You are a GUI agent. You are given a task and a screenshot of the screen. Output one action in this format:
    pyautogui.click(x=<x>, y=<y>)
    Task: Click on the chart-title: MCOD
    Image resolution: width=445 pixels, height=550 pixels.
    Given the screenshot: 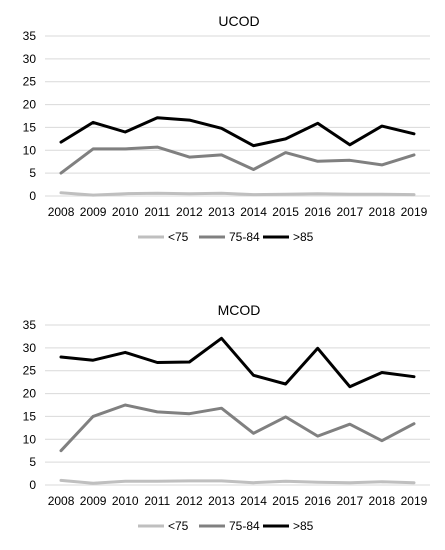 What is the action you would take?
    pyautogui.click(x=239, y=310)
    